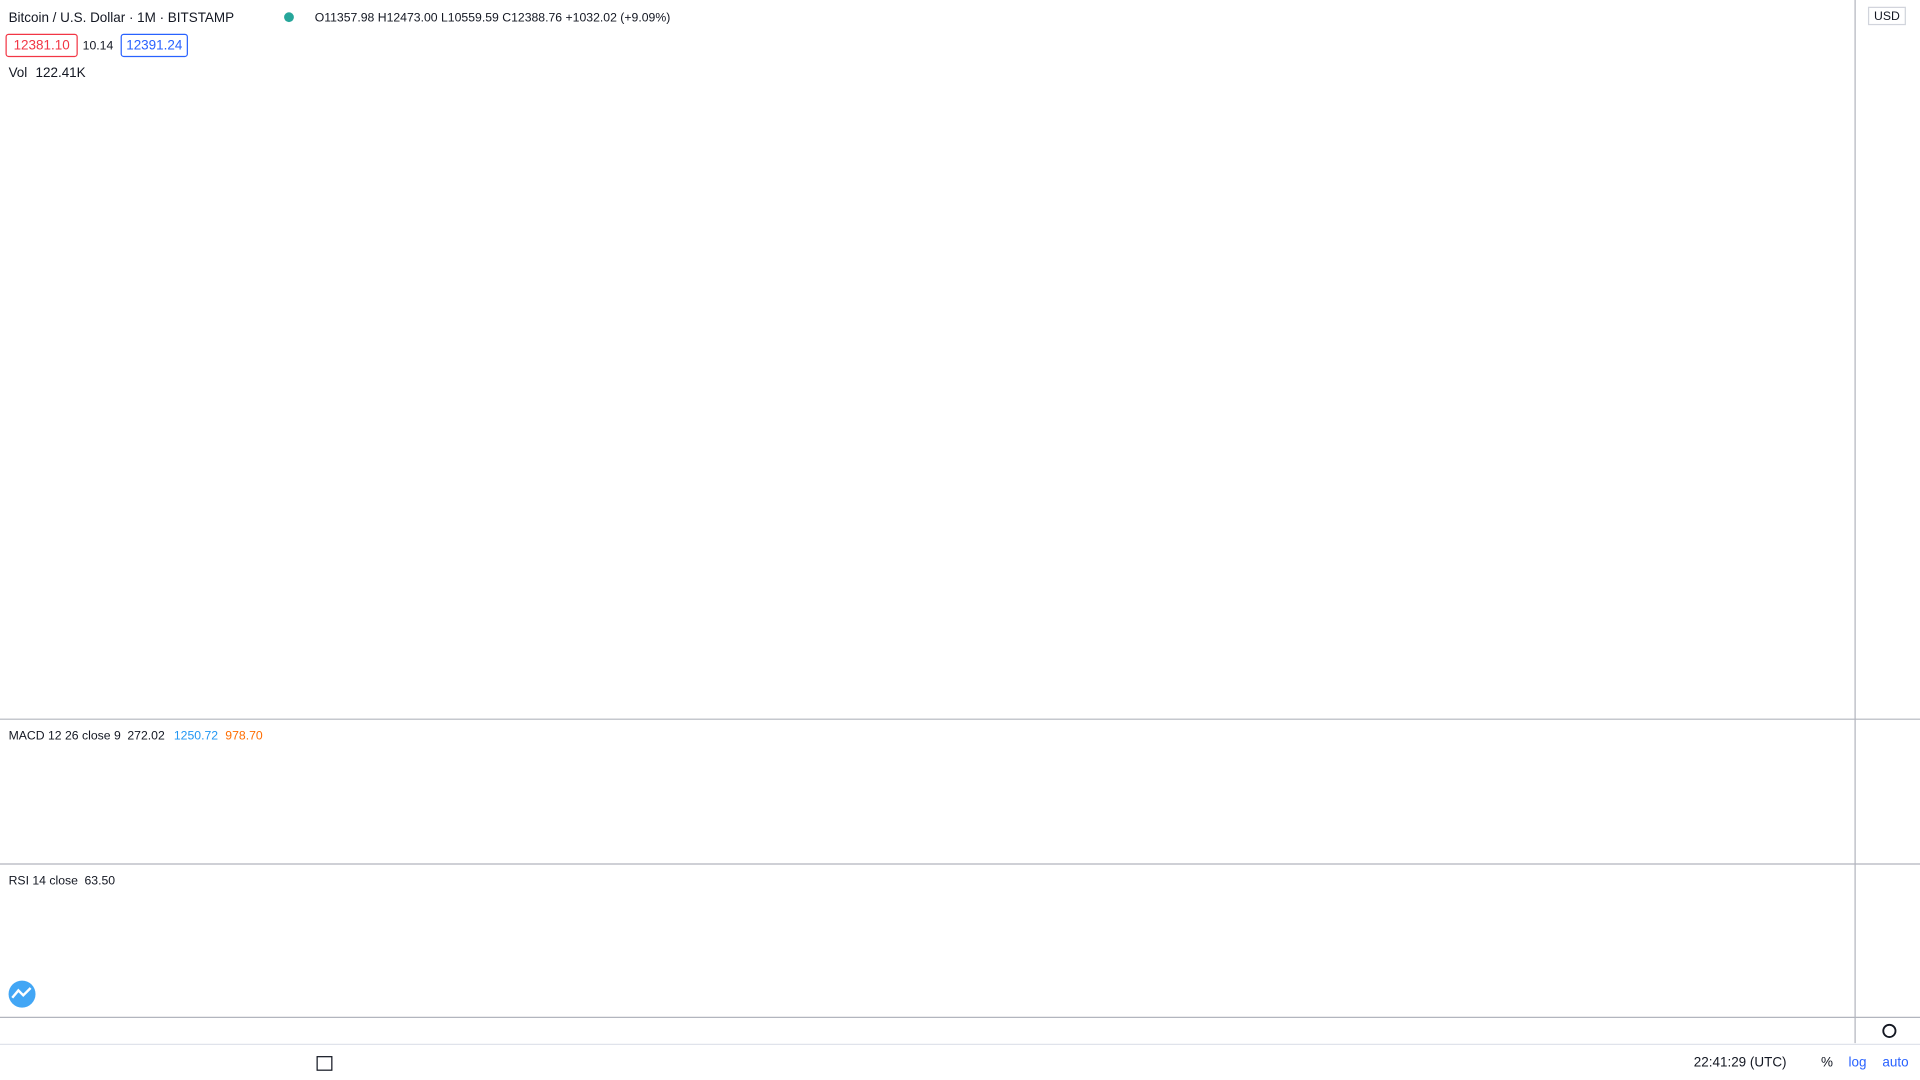 The height and width of the screenshot is (1080, 1920). Describe the element at coordinates (324, 1063) in the screenshot. I see `calendar-icon` at that location.